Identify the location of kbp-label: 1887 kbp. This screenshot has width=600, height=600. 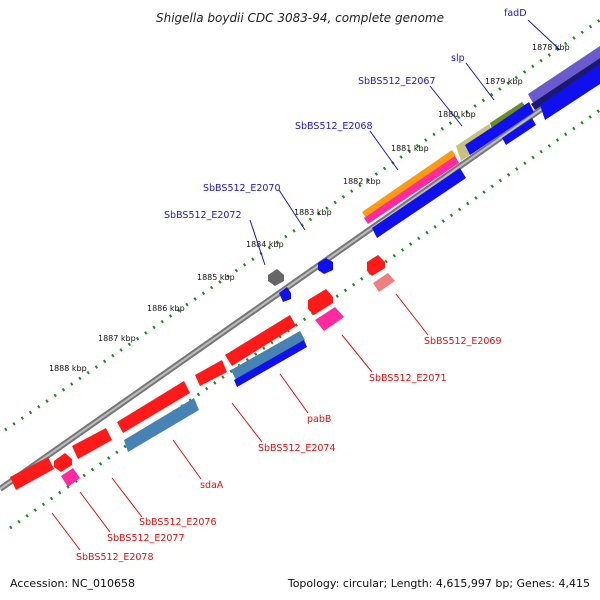
(117, 338).